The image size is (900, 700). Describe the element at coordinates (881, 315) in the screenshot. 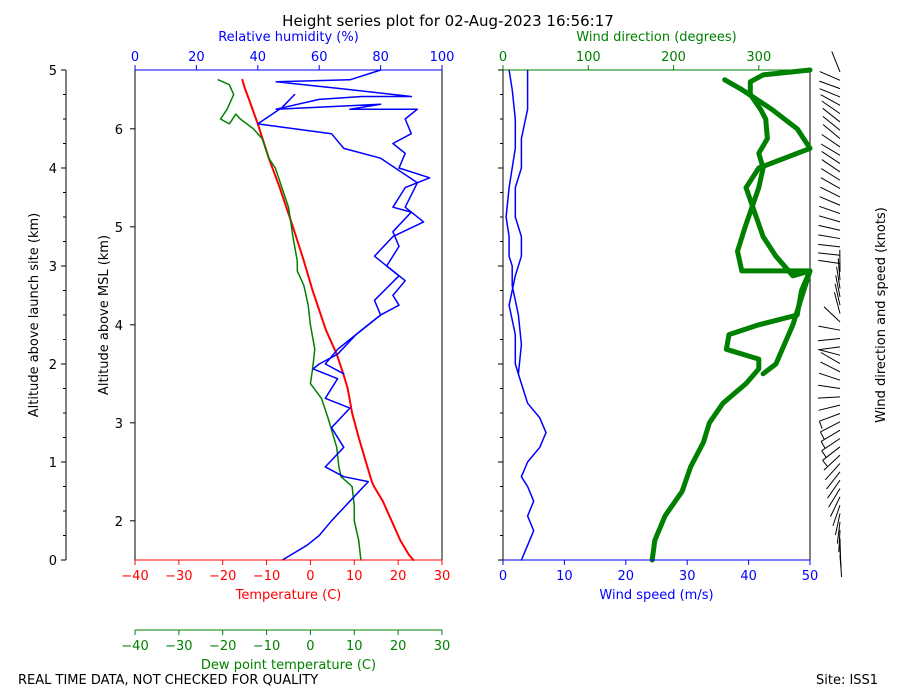

I see `barb-axis-title: Wind direction and speed (knots)` at that location.